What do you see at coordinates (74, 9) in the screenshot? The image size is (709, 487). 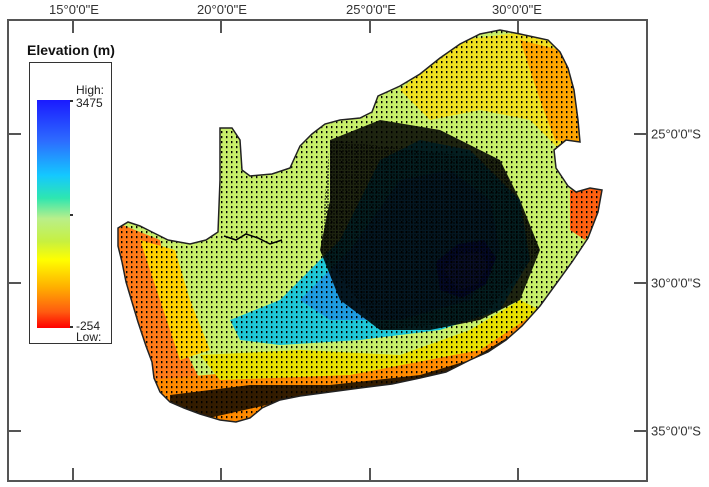 I see `lon-label-15: 15°0'0"E` at bounding box center [74, 9].